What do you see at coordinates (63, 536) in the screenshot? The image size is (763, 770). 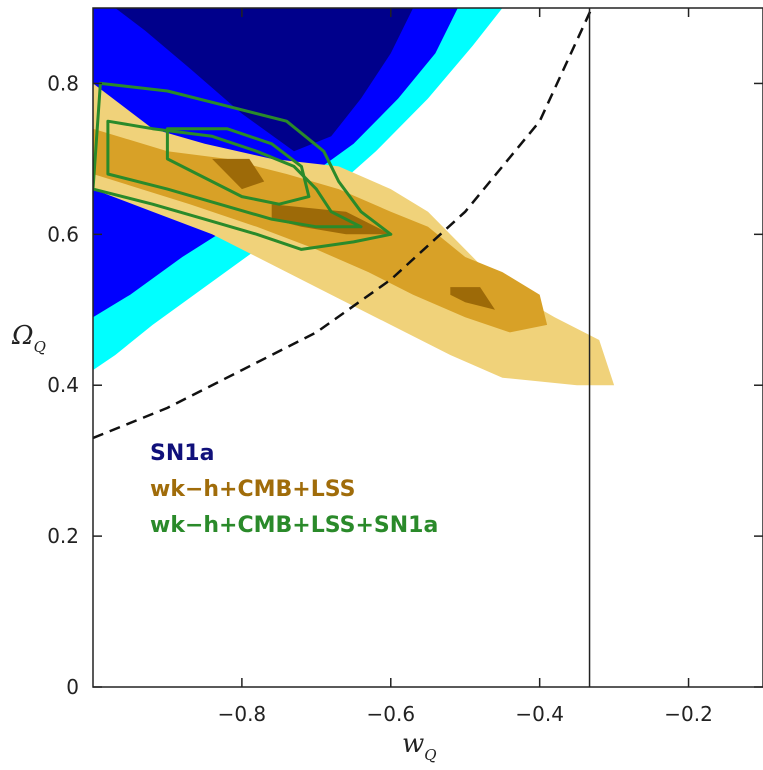 I see `y-tick-label: 0.2` at bounding box center [63, 536].